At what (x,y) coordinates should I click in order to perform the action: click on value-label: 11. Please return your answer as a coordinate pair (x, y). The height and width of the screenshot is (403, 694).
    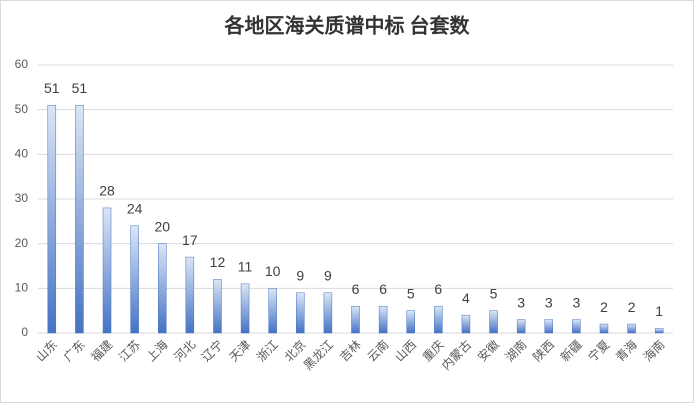
    Looking at the image, I should click on (245, 267).